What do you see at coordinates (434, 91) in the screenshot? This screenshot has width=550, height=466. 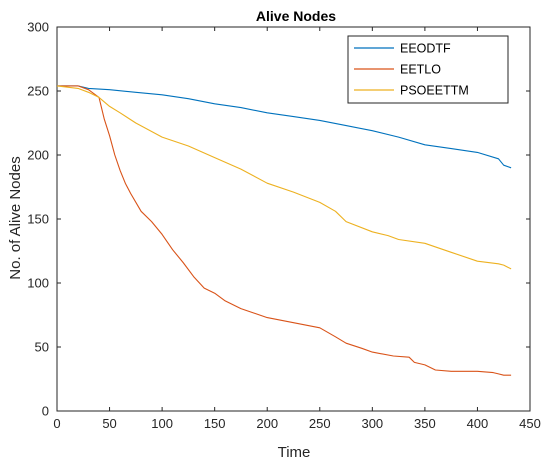 I see `legend-label-psoeettm: PSOEETTM` at bounding box center [434, 91].